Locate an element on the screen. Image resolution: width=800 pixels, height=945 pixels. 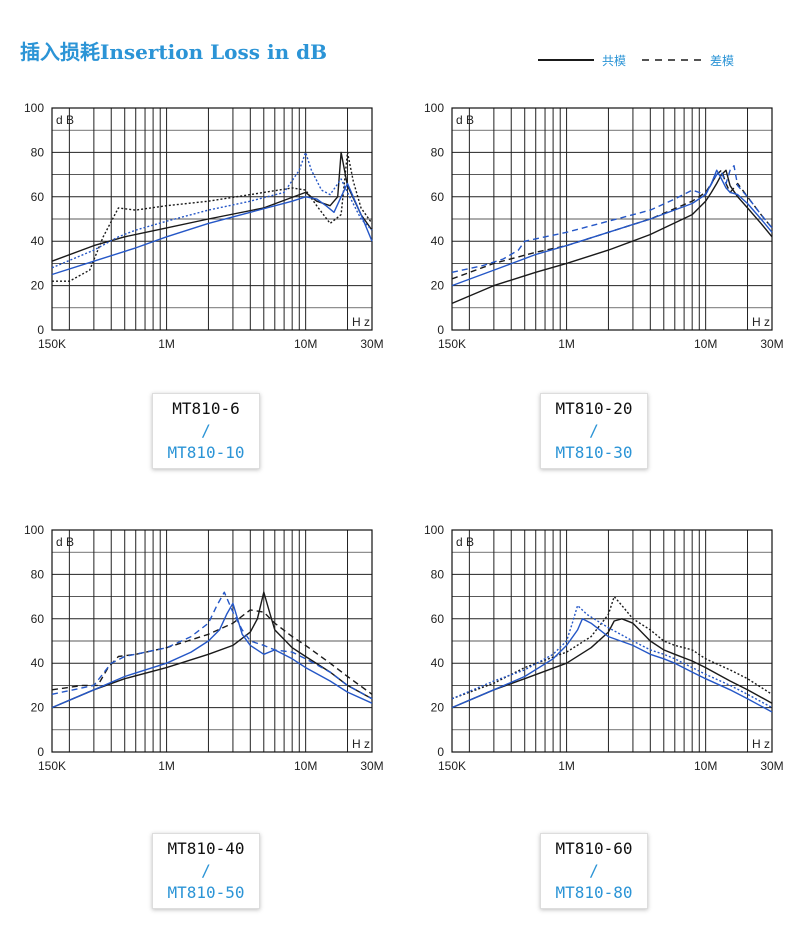
model-name-primary: MT810-40 is located at coordinates (206, 848).